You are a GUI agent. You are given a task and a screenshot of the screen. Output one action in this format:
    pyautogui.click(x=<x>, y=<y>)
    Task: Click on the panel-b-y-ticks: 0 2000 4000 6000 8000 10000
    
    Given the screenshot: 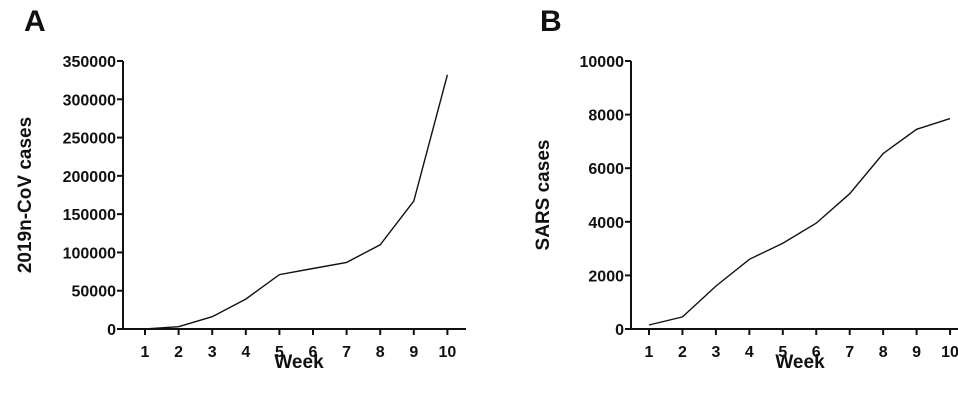 What is the action you would take?
    pyautogui.click(x=605, y=196)
    